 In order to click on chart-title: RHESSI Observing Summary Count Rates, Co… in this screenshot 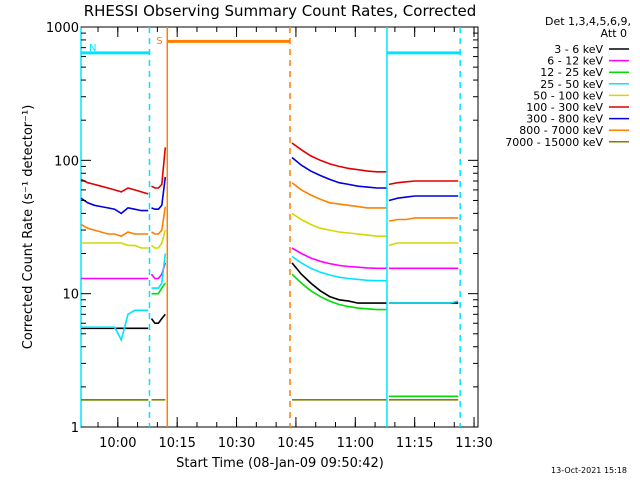, I will do `click(280, 11)`.